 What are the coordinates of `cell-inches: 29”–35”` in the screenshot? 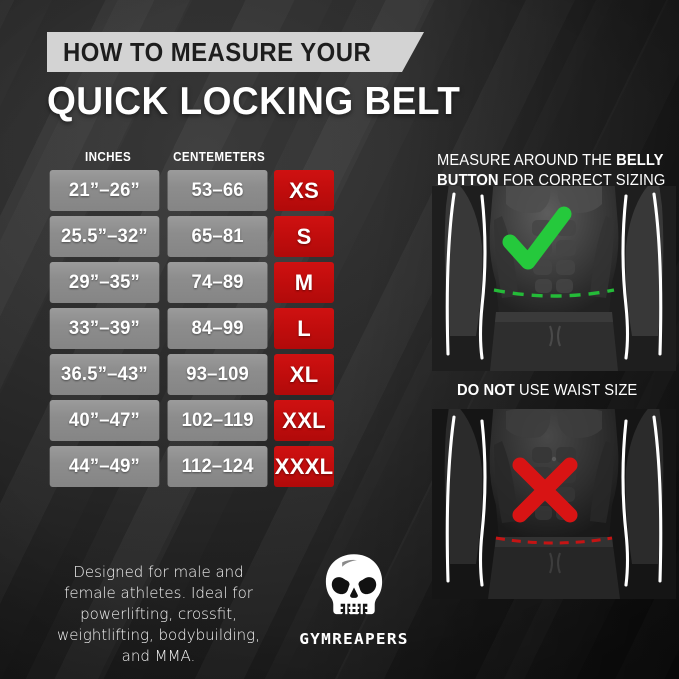 It's located at (104, 282).